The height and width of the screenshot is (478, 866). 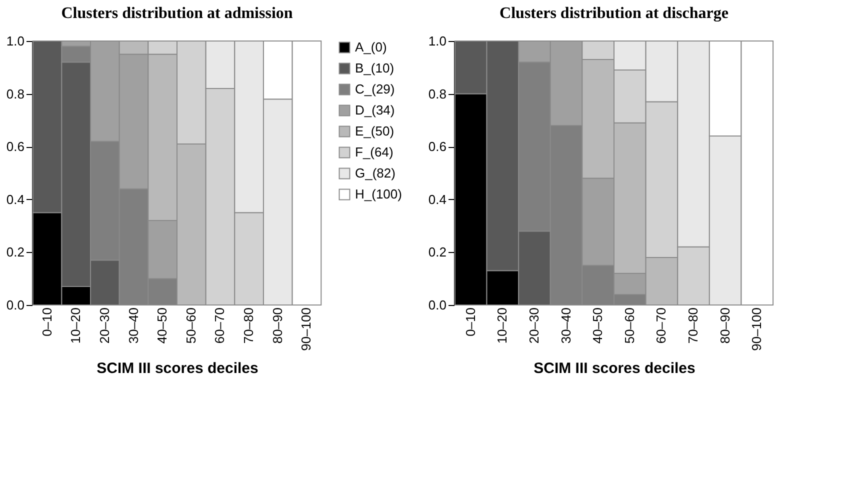 What do you see at coordinates (374, 131) in the screenshot?
I see `legend-label: E_(50)` at bounding box center [374, 131].